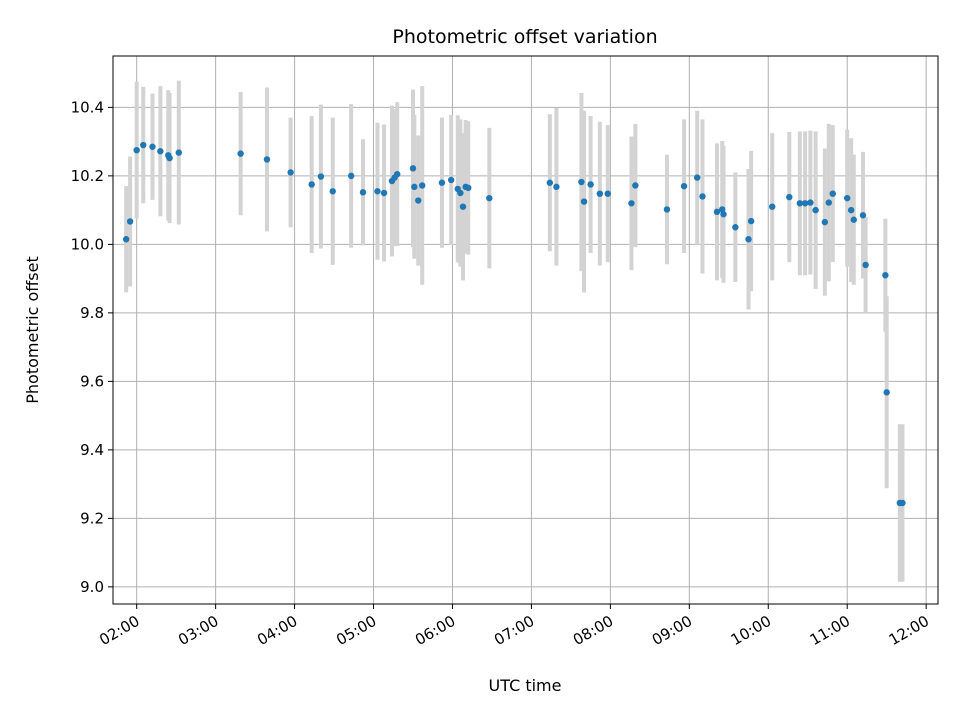 Image resolution: width=960 pixels, height=720 pixels. Describe the element at coordinates (92, 518) in the screenshot. I see `y-tick-label: 9.2` at that location.